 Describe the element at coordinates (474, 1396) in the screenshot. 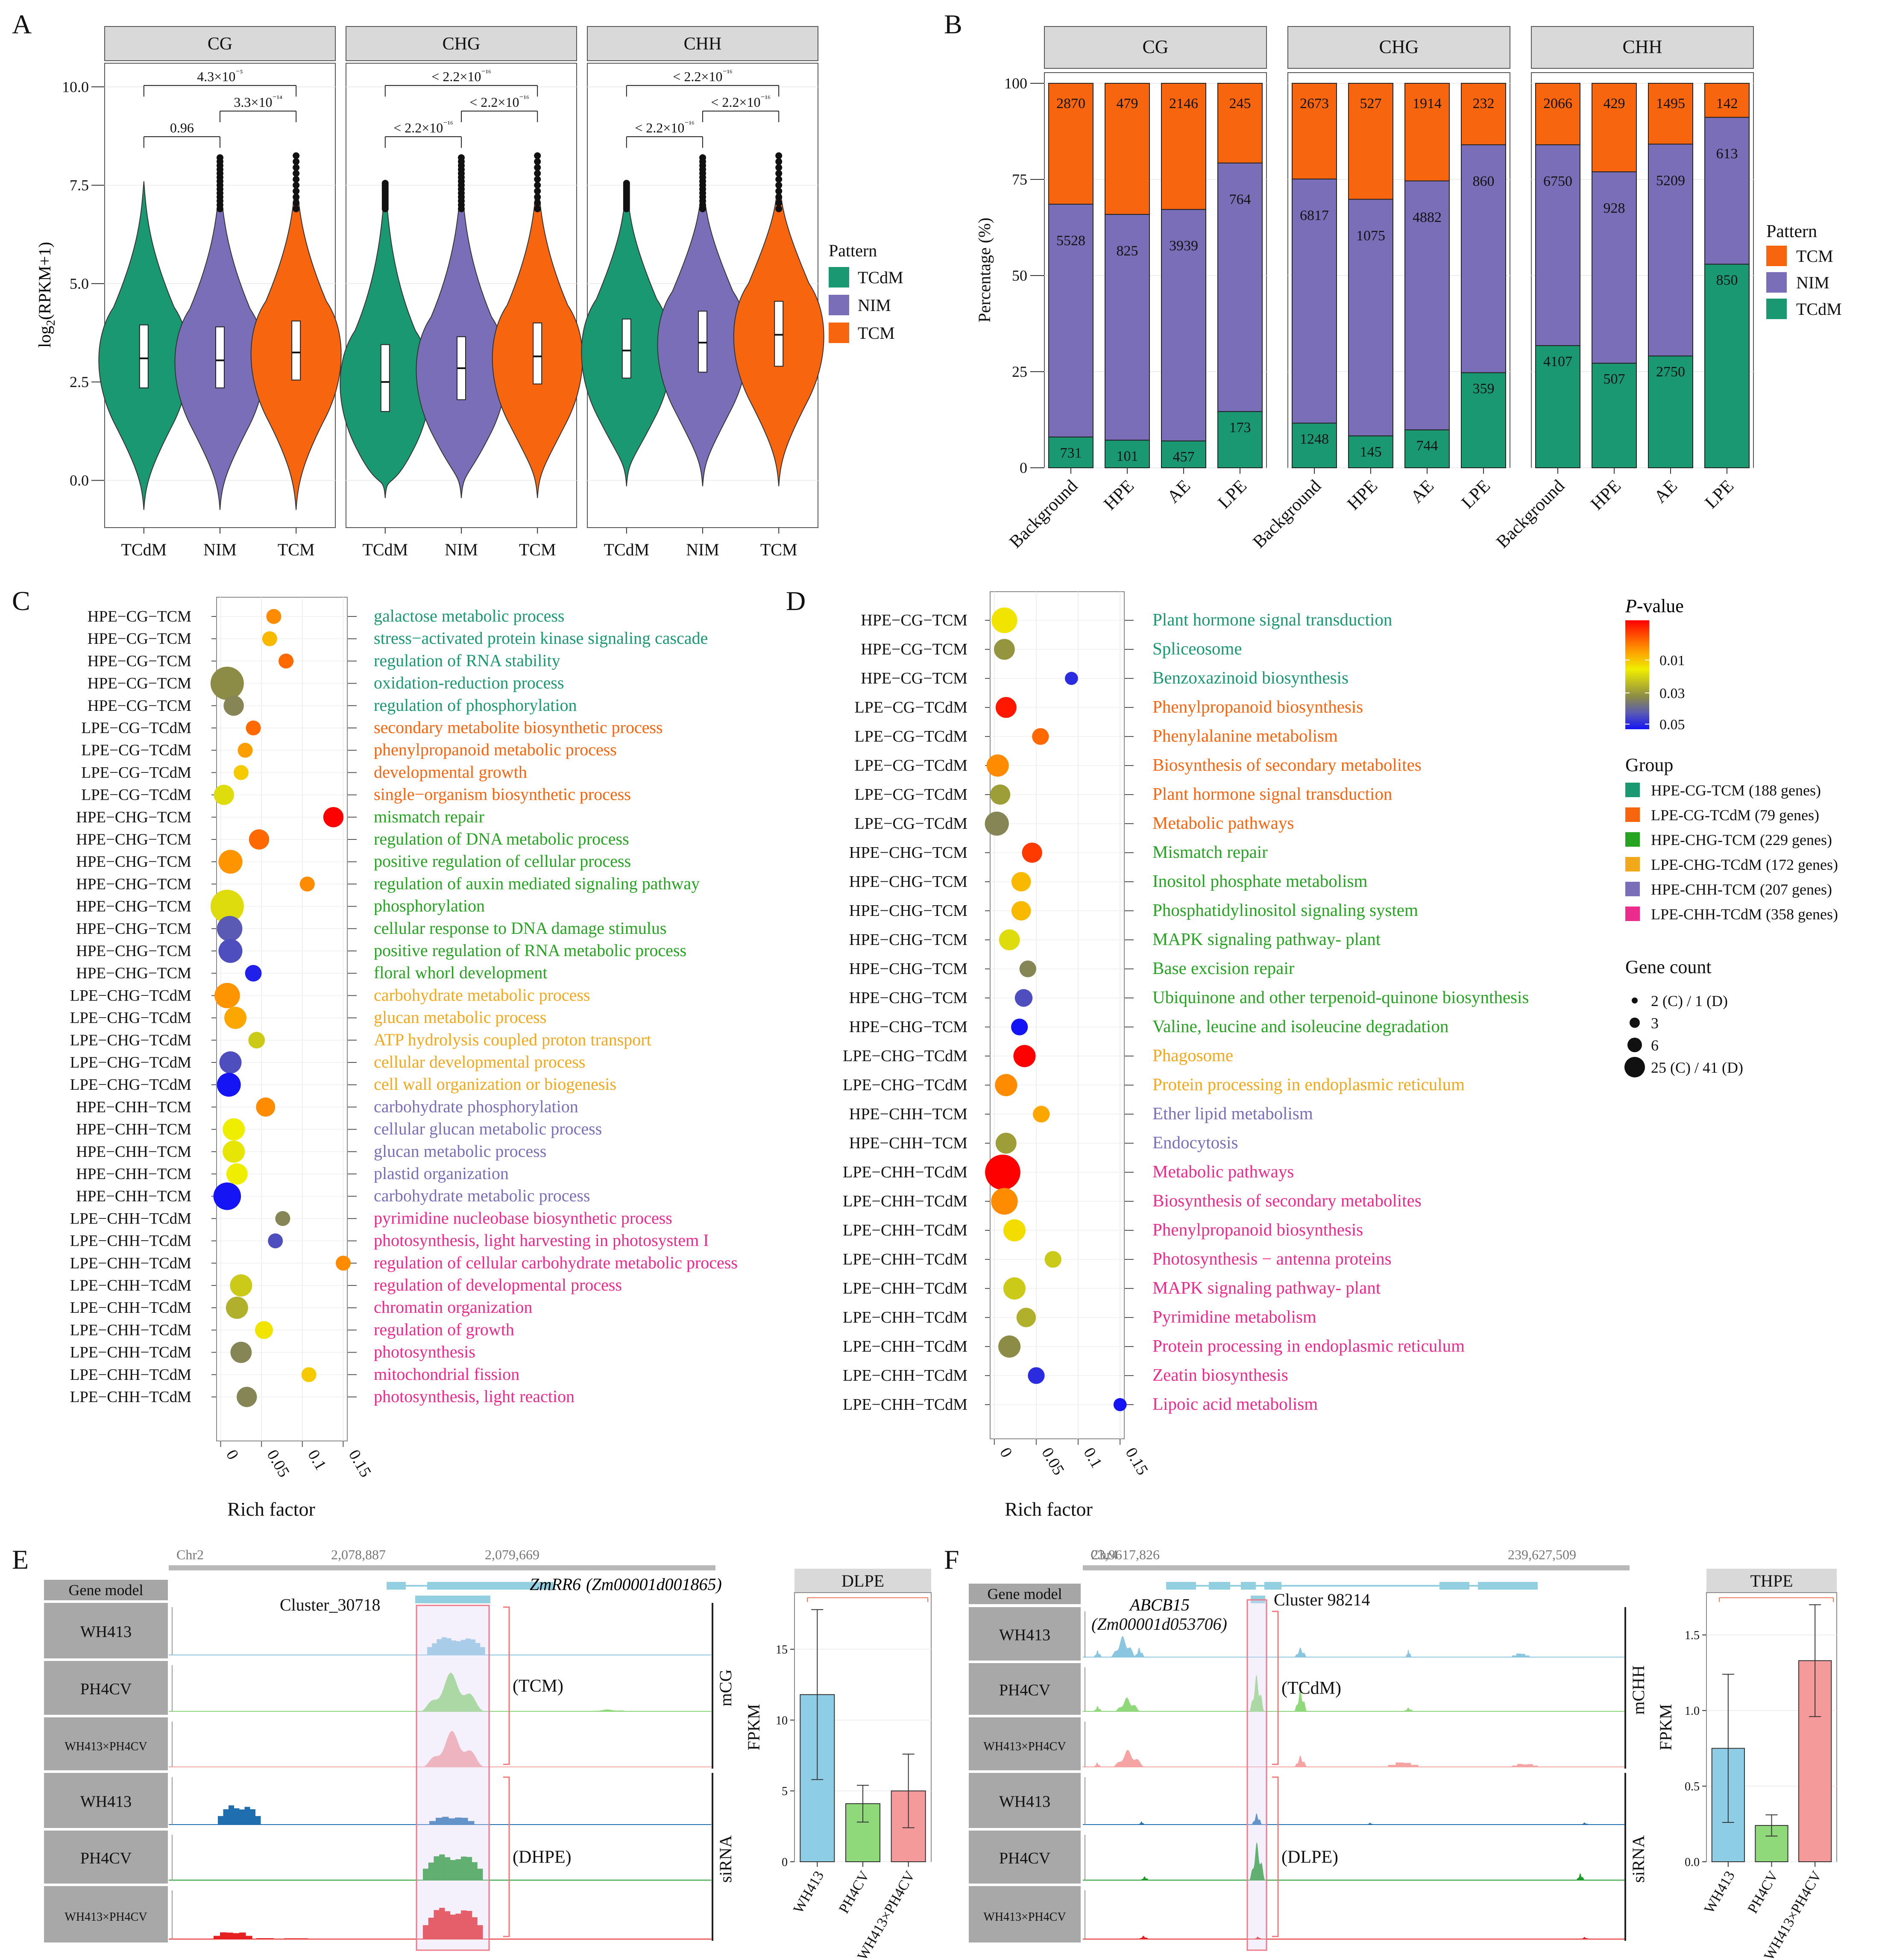

I see `c-term-label: photosynthesis, light reaction` at that location.